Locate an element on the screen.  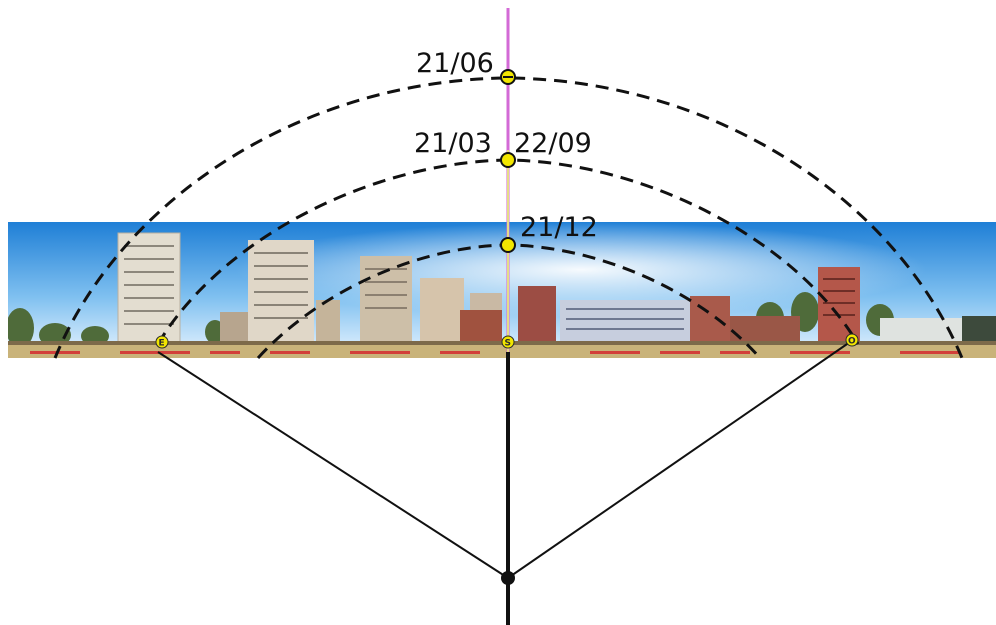
observer-point is located at coordinates (508, 578).